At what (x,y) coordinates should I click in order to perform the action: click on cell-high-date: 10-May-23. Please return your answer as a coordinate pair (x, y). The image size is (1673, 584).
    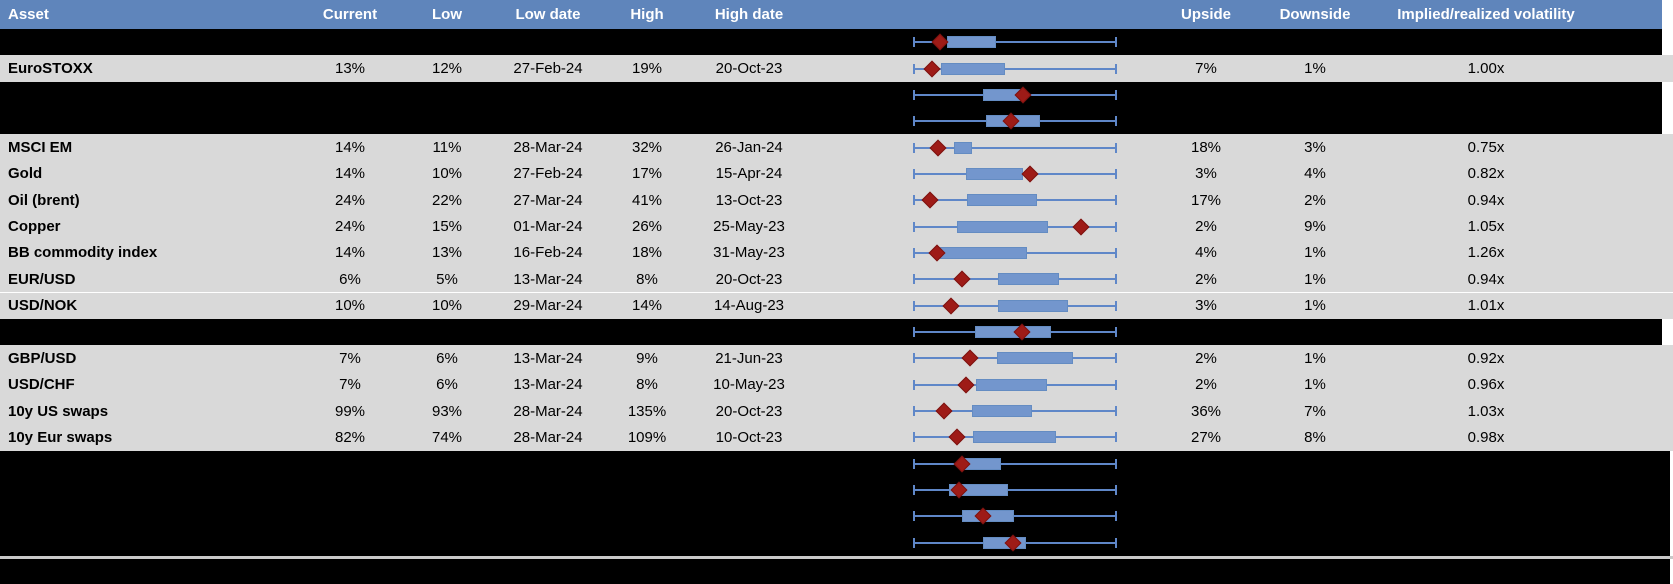
    Looking at the image, I should click on (749, 385).